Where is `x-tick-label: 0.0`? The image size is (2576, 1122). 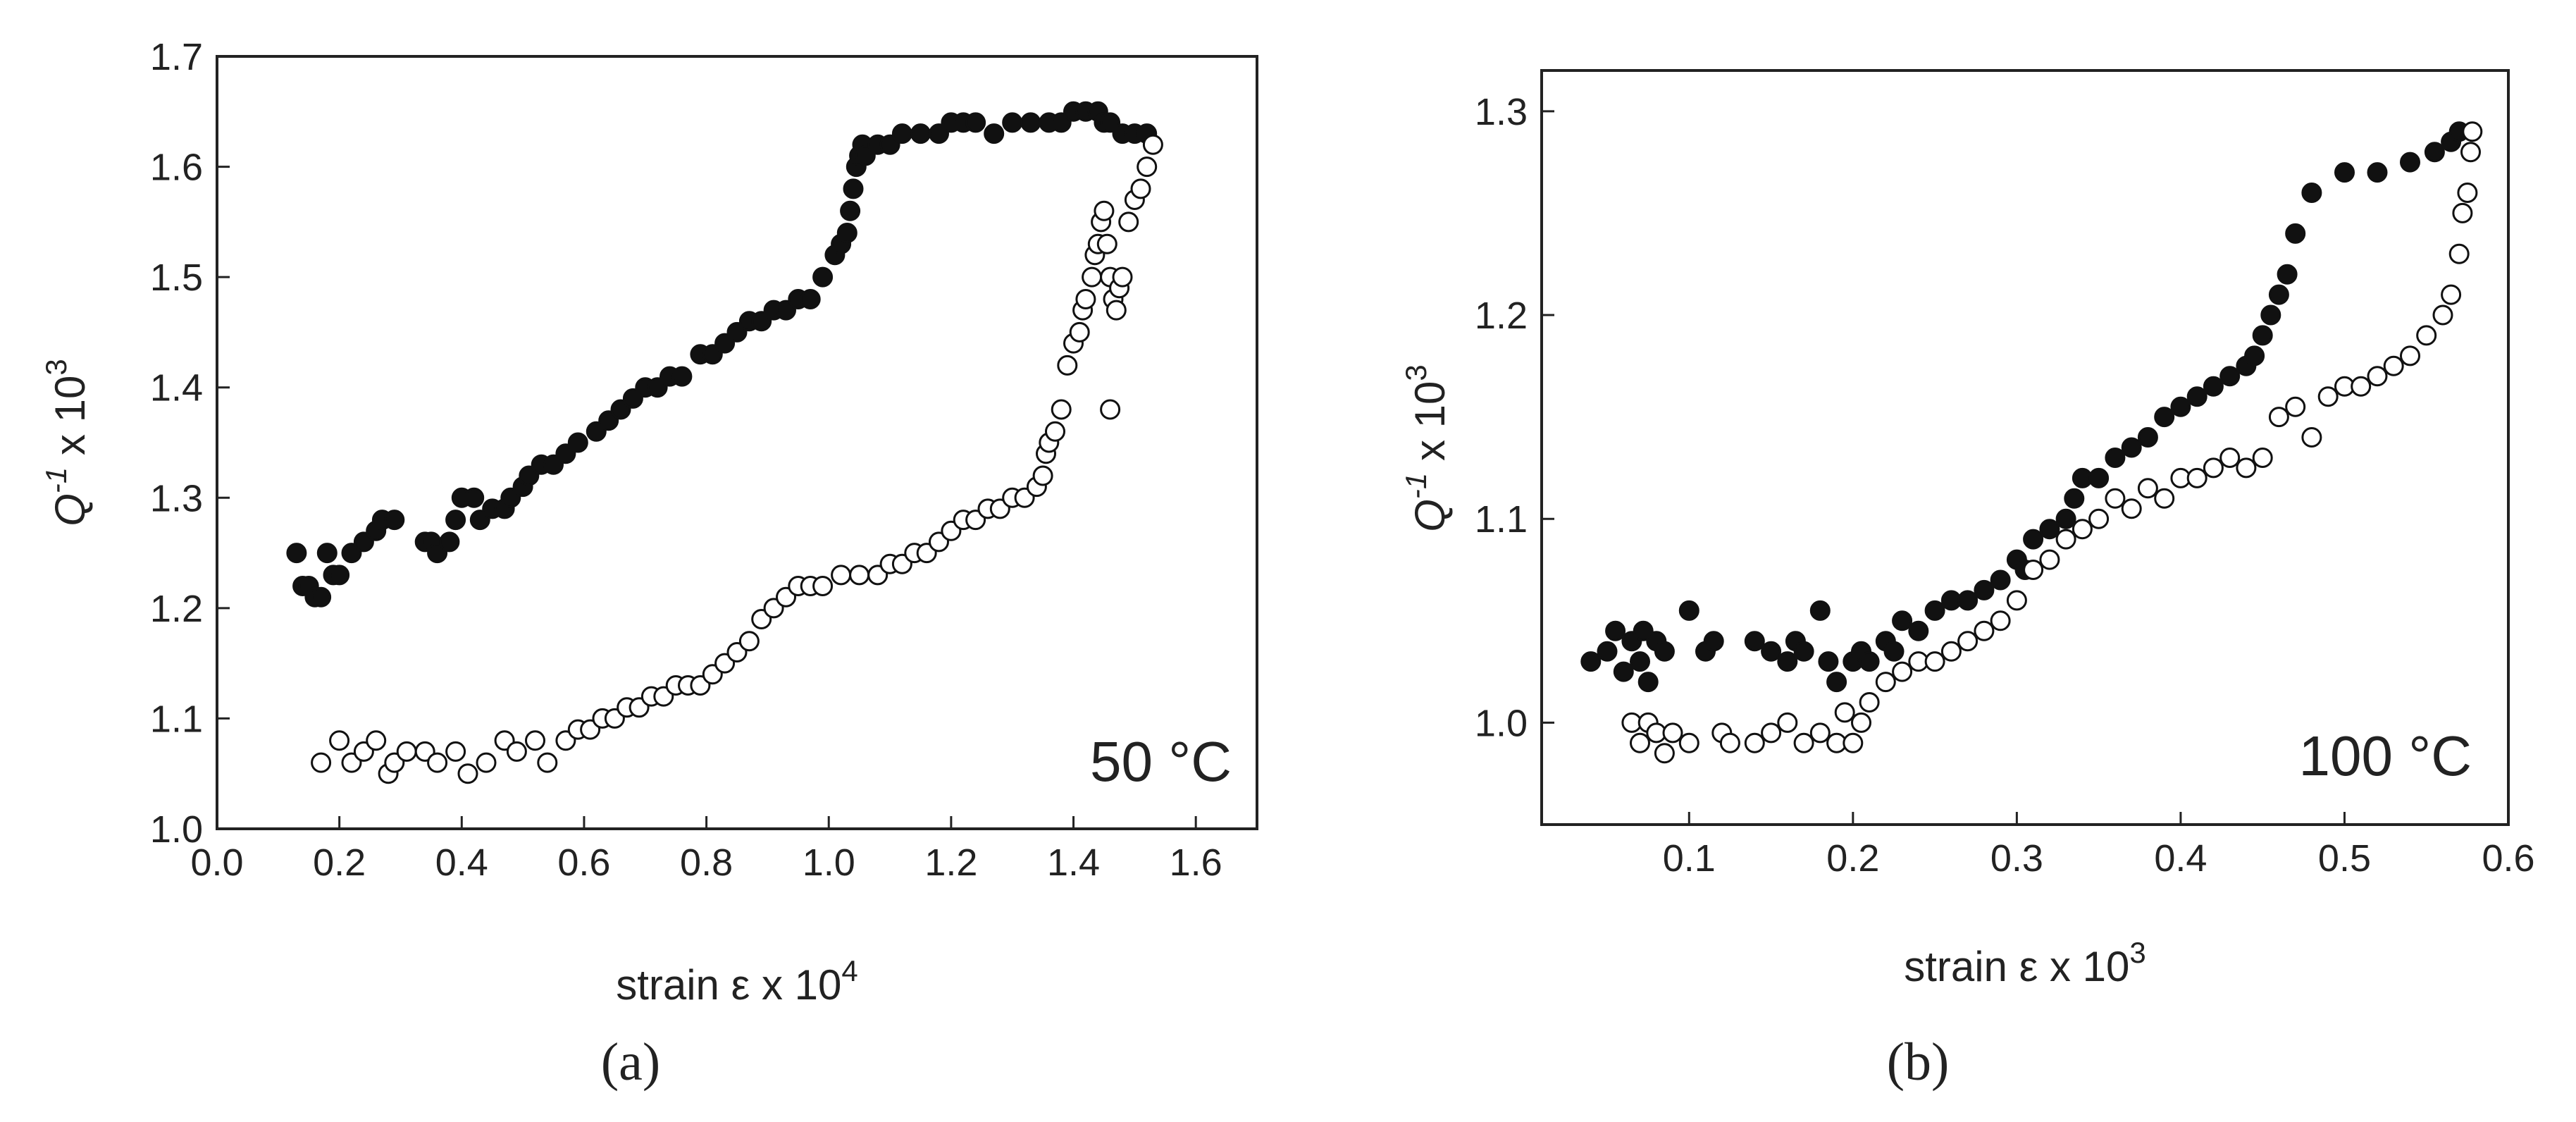 x-tick-label: 0.0 is located at coordinates (216, 863).